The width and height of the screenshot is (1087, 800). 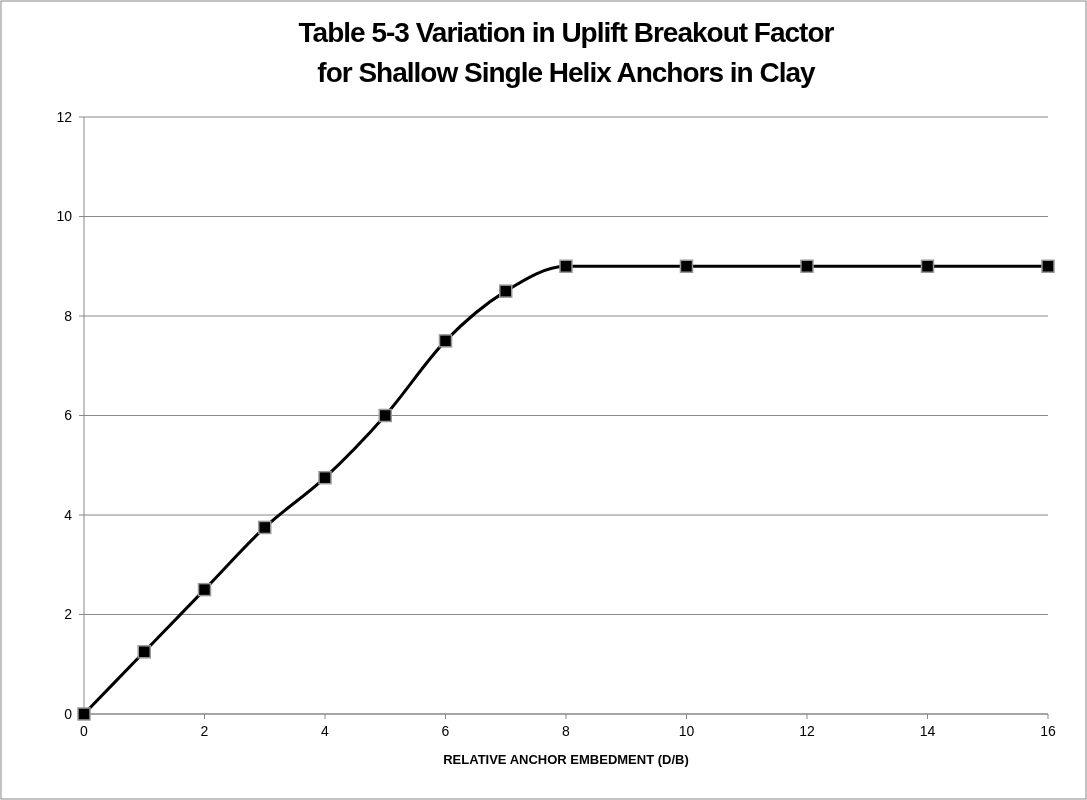 I want to click on y-tick-label: 6, so click(x=68, y=415).